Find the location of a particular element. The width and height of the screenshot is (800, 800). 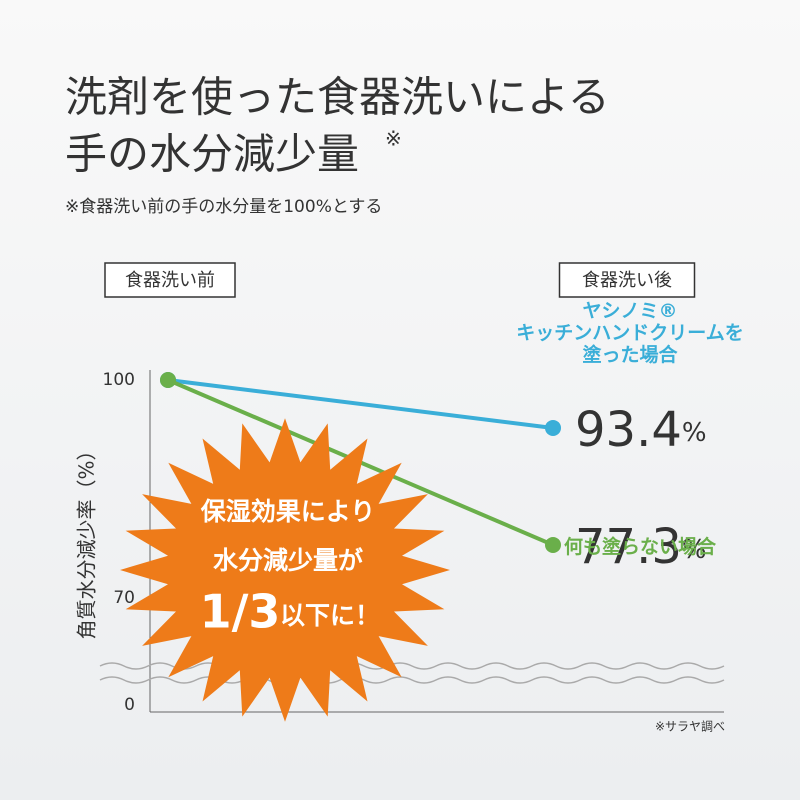

y-tick-label: 70 is located at coordinates (124, 598).